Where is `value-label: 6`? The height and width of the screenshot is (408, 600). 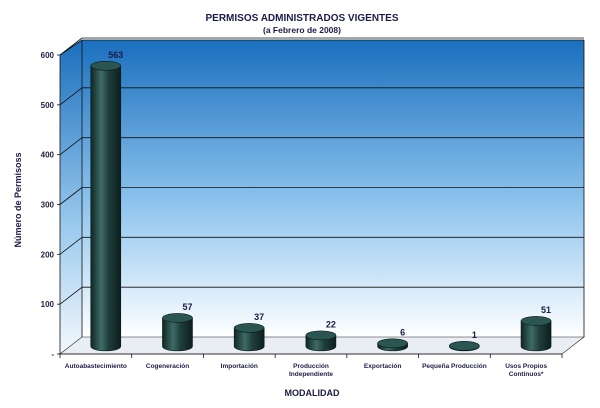
value-label: 6 is located at coordinates (402, 332).